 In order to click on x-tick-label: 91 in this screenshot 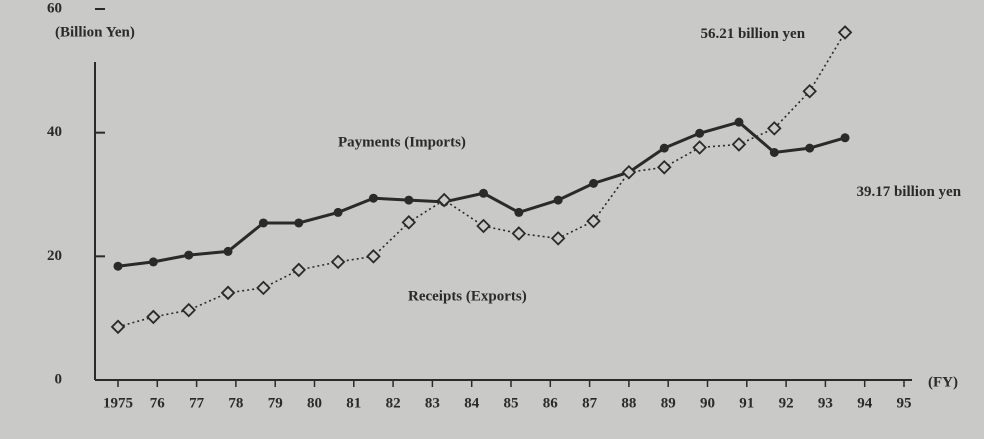, I will do `click(746, 403)`.